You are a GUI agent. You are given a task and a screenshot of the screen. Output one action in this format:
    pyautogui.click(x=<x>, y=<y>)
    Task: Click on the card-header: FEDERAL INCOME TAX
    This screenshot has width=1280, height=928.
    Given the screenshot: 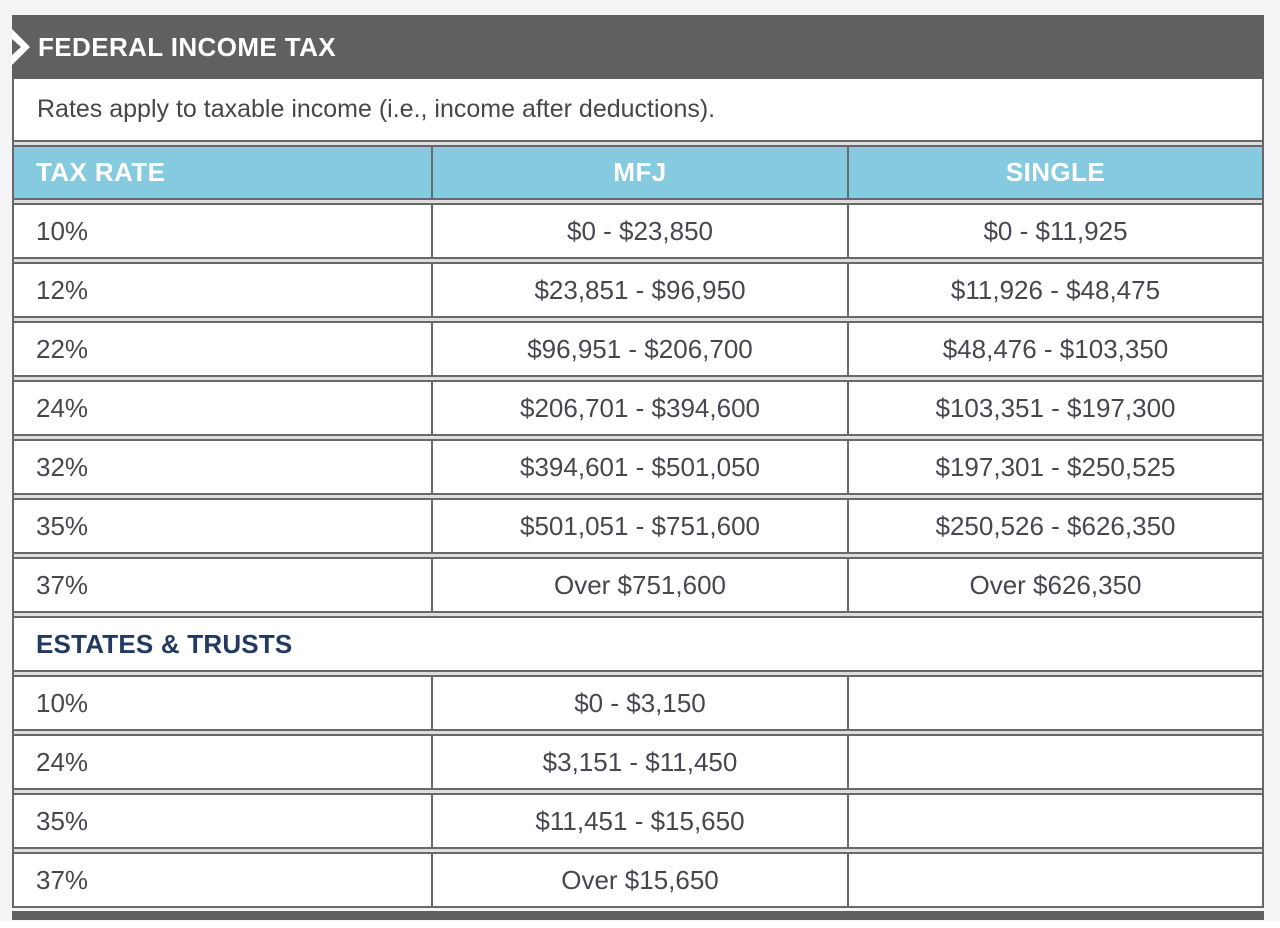 What is the action you would take?
    pyautogui.click(x=638, y=47)
    